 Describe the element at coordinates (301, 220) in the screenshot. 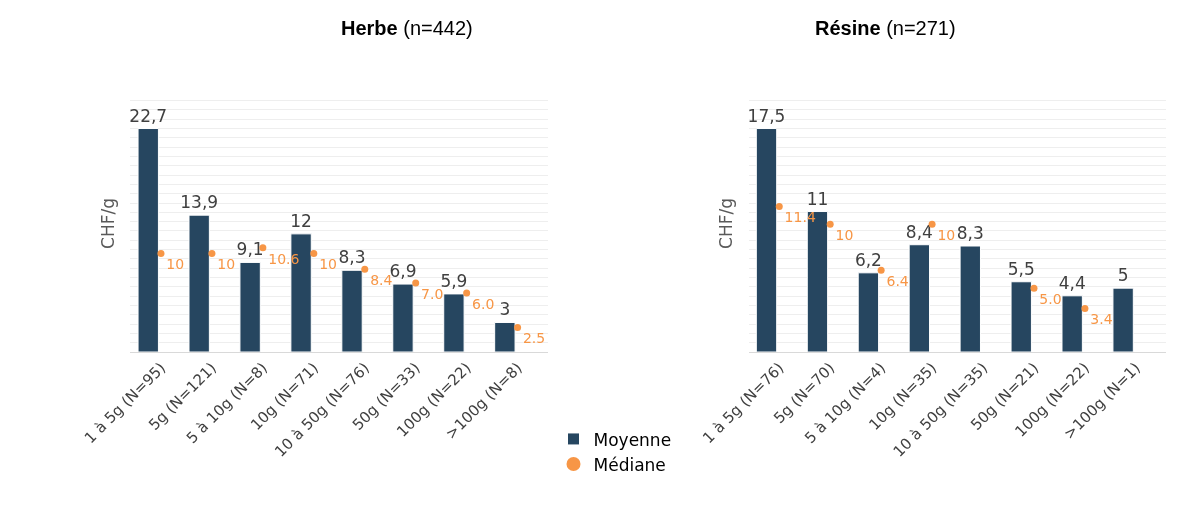

I see `data-label: 12` at that location.